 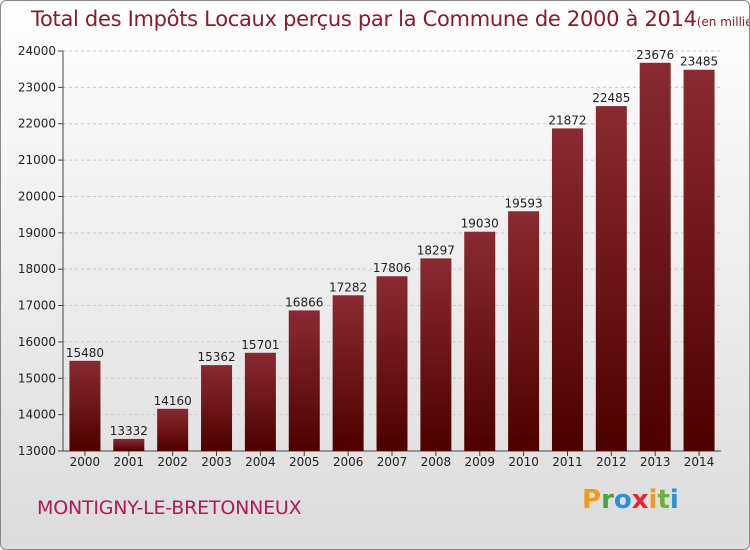 What do you see at coordinates (479, 462) in the screenshot?
I see `x-tick-label: 2009` at bounding box center [479, 462].